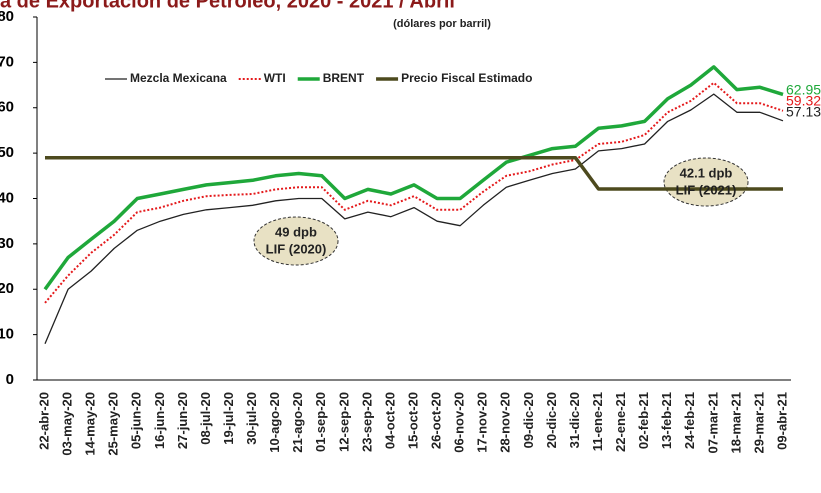 This screenshot has height=493, width=821. I want to click on y-tick-label: 30, so click(7, 243).